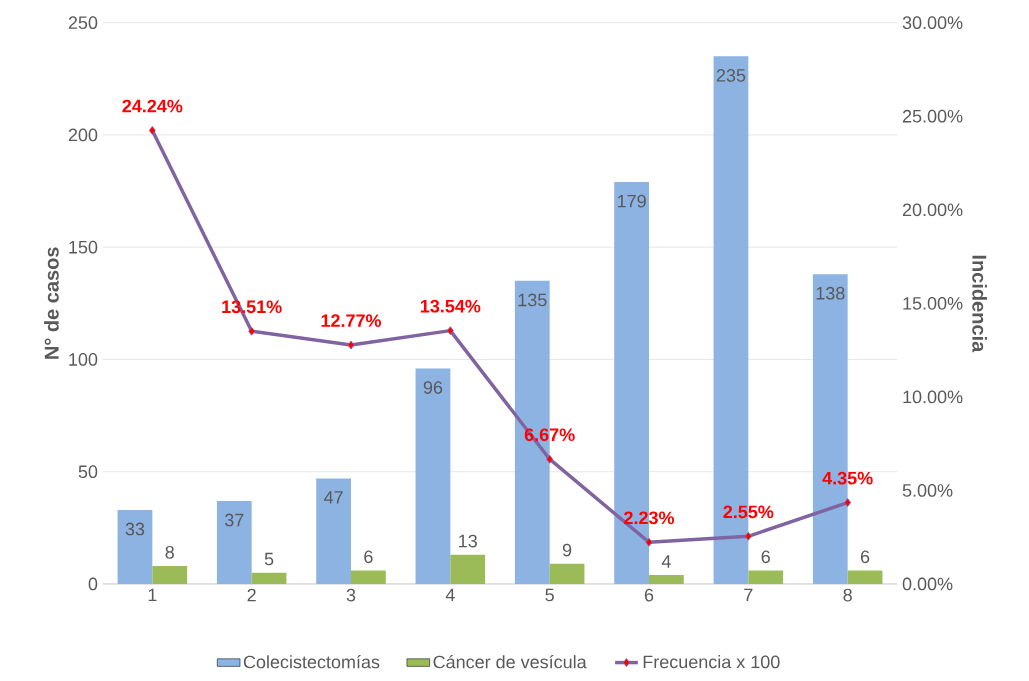 The height and width of the screenshot is (681, 1029). I want to click on y-tick-label: 100, so click(83, 359).